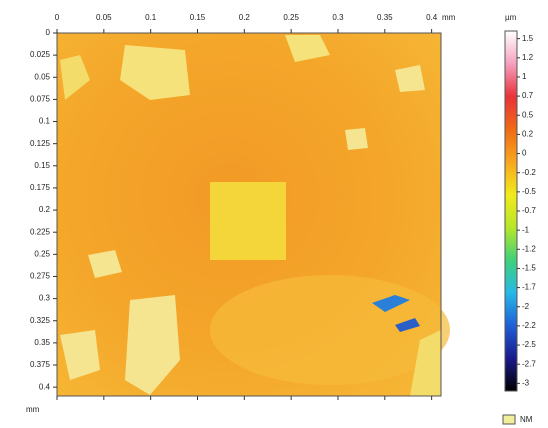 The width and height of the screenshot is (548, 428). Describe the element at coordinates (529, 363) in the screenshot. I see `colorbar-tick-label: -2.7` at that location.